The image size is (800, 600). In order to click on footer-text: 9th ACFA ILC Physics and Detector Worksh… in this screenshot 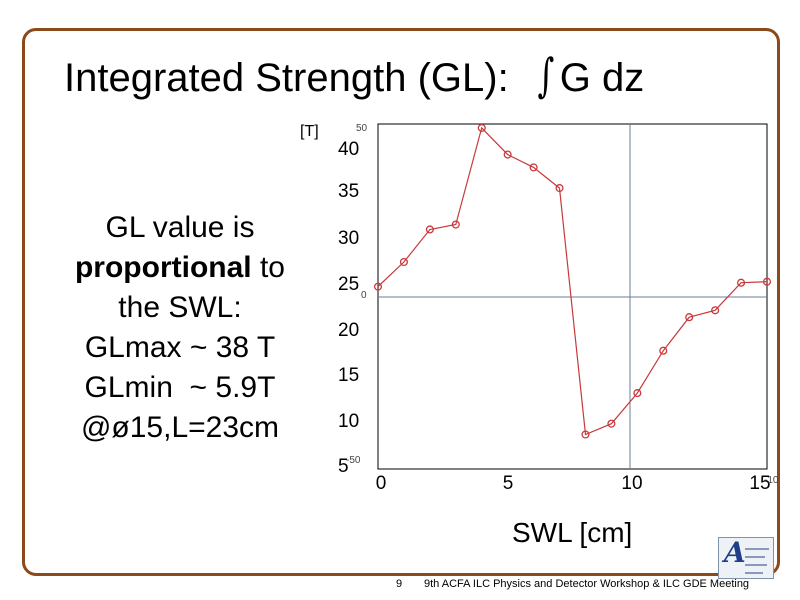, I will do `click(587, 584)`.